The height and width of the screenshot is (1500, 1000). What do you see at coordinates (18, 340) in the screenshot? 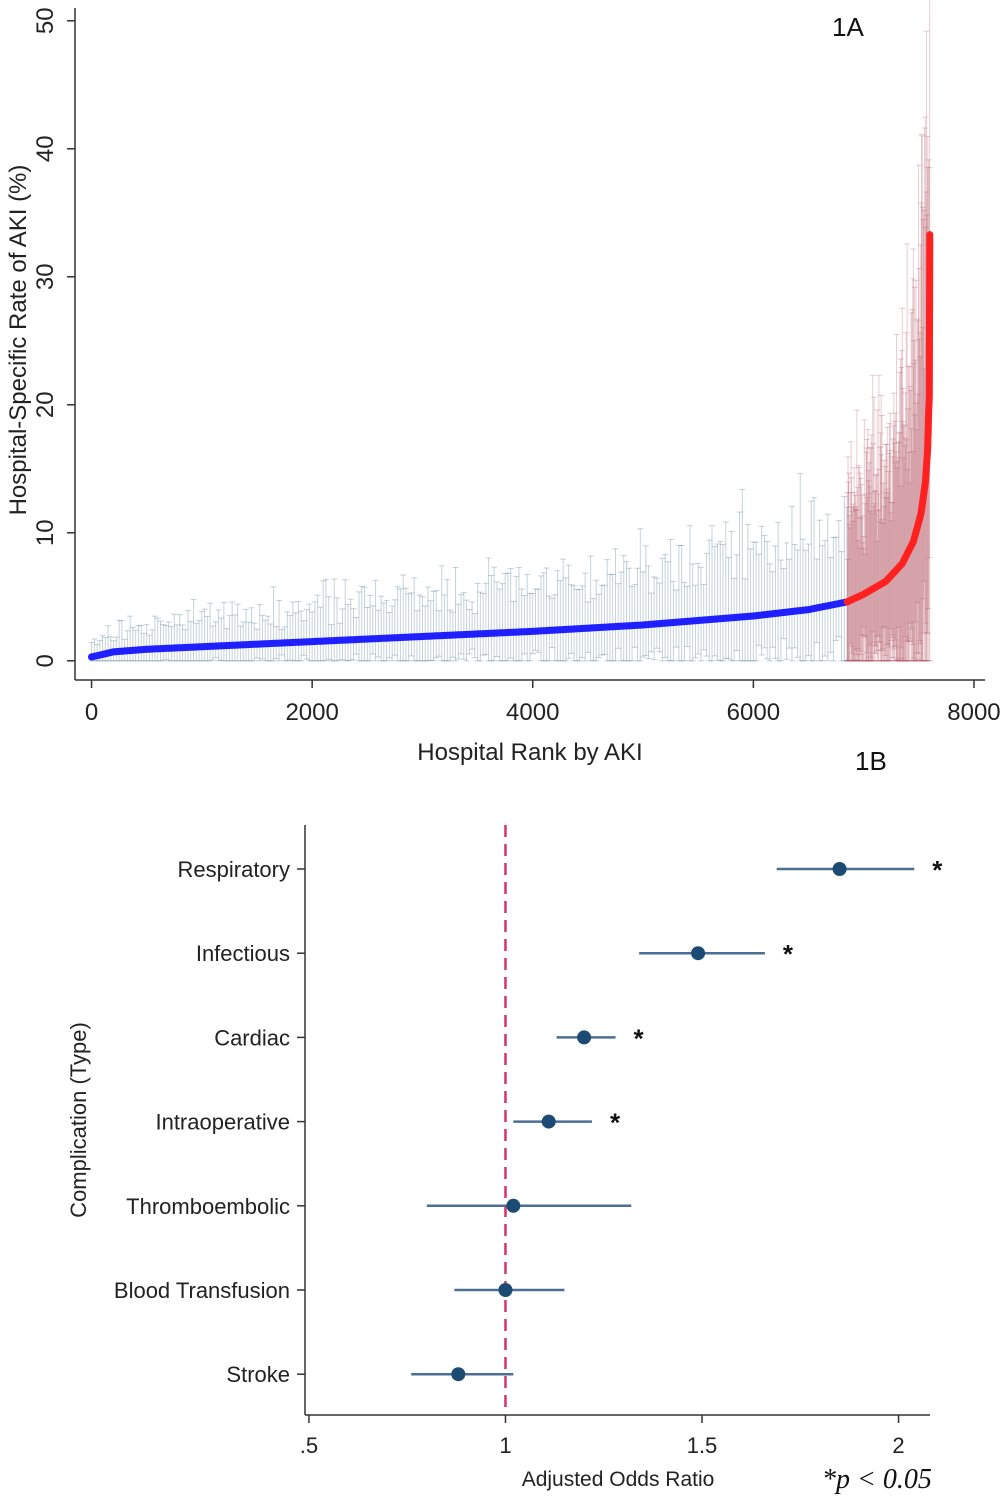
I see `y-axis-label: Hospital-Specific Rate of AKI (%)` at bounding box center [18, 340].